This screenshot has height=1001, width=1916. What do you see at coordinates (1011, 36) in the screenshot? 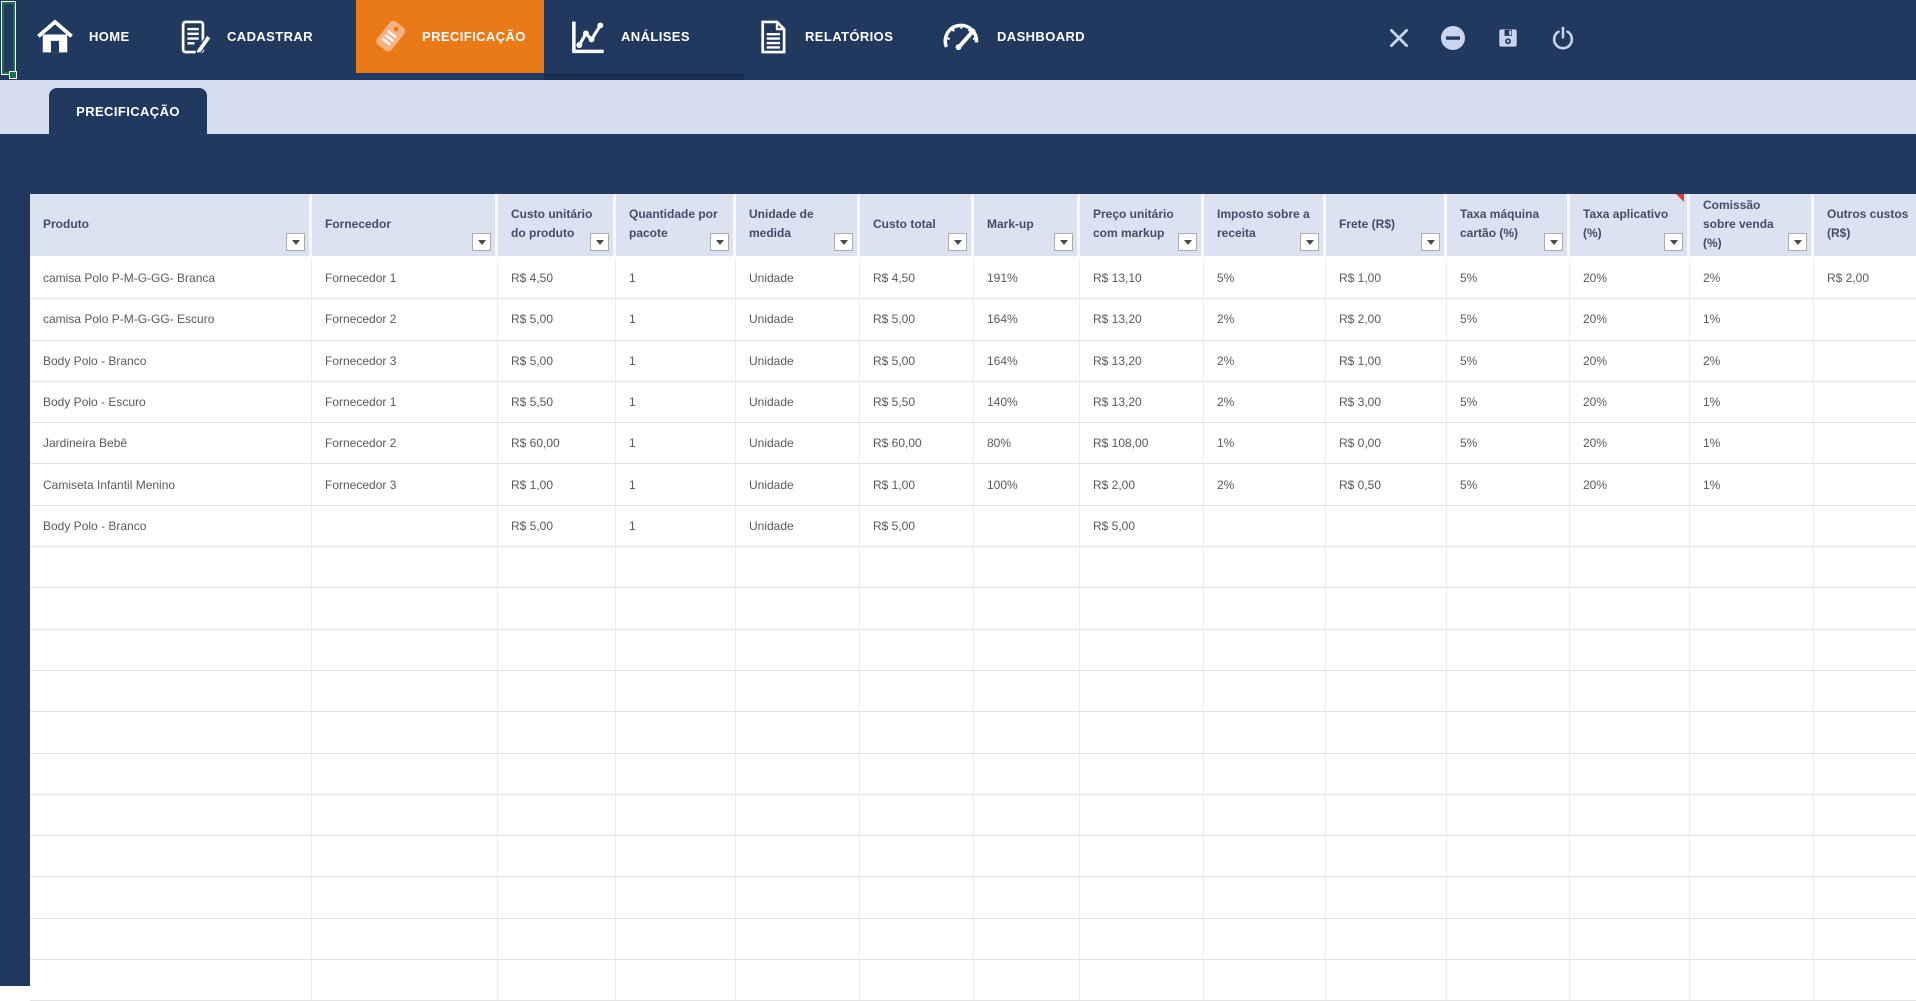
I see `nav-item-dashboard: DASHBOARD` at bounding box center [1011, 36].